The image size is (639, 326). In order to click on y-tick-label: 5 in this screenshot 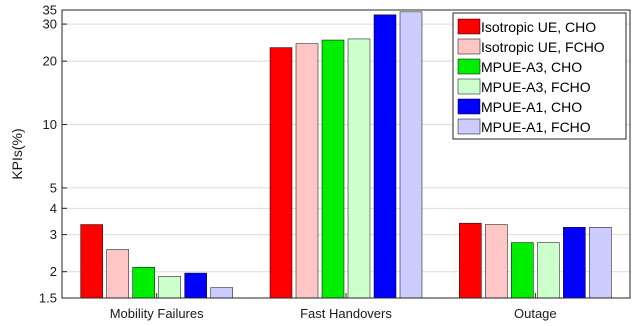, I will do `click(53, 187)`.